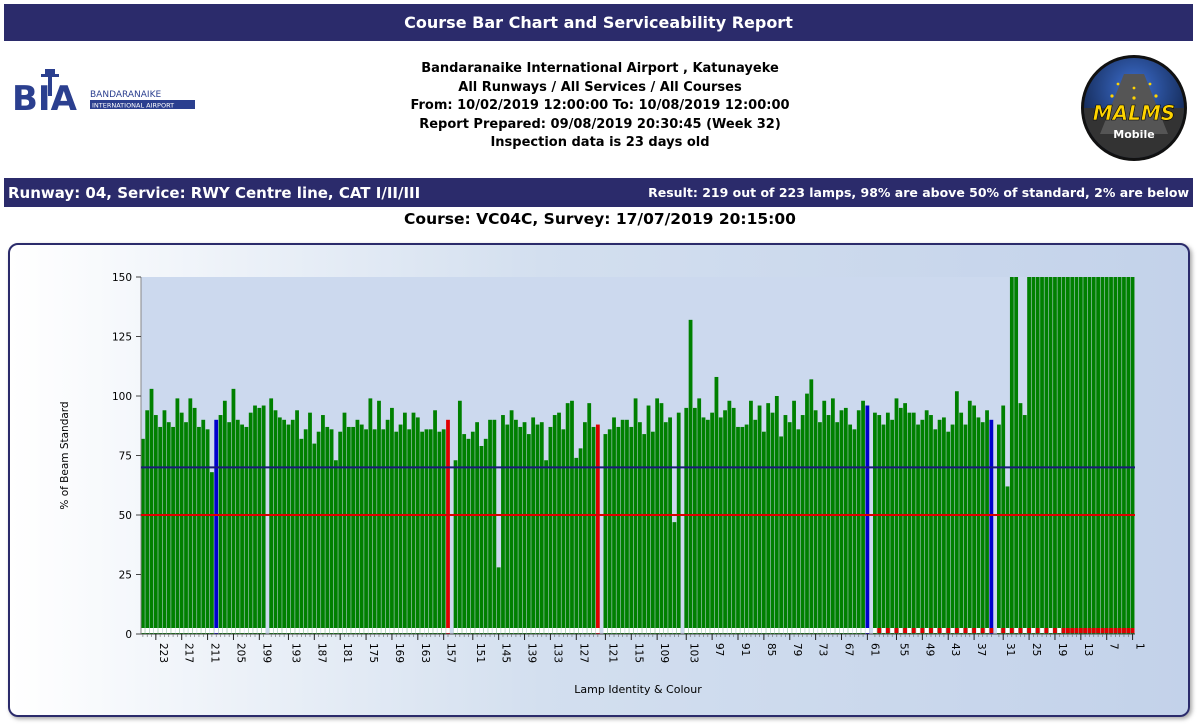  I want to click on x-tick-label-157: 157, so click(451, 653).